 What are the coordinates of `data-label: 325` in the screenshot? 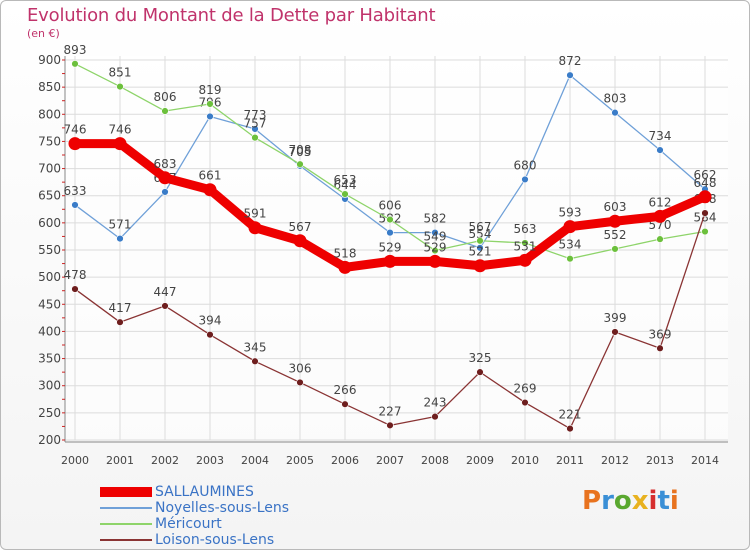 It's located at (480, 358).